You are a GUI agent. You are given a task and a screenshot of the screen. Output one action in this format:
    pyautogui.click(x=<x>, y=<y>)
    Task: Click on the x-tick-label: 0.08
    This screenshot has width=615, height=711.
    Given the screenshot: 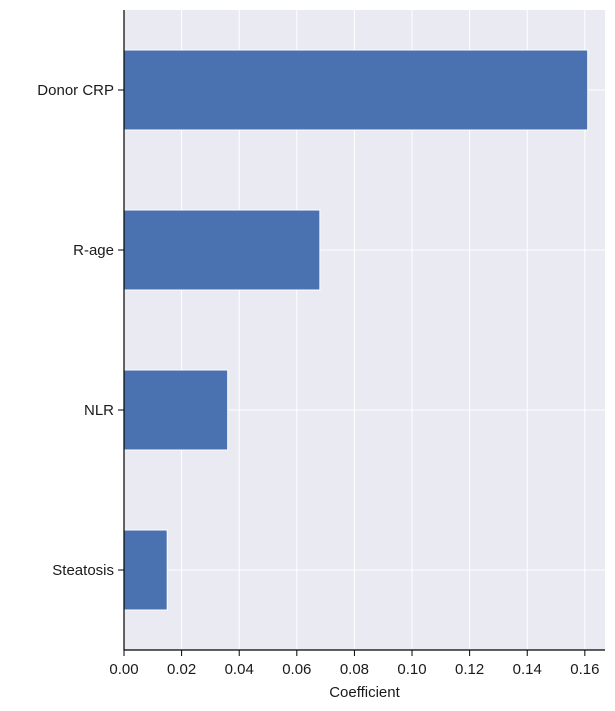 What is the action you would take?
    pyautogui.click(x=354, y=669)
    